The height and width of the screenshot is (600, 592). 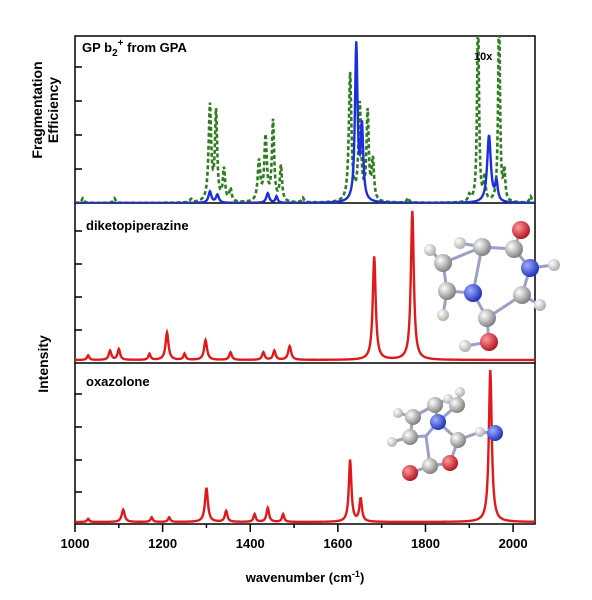 What do you see at coordinates (137, 225) in the screenshot?
I see `panel-label-middle: diketopiperazine` at bounding box center [137, 225].